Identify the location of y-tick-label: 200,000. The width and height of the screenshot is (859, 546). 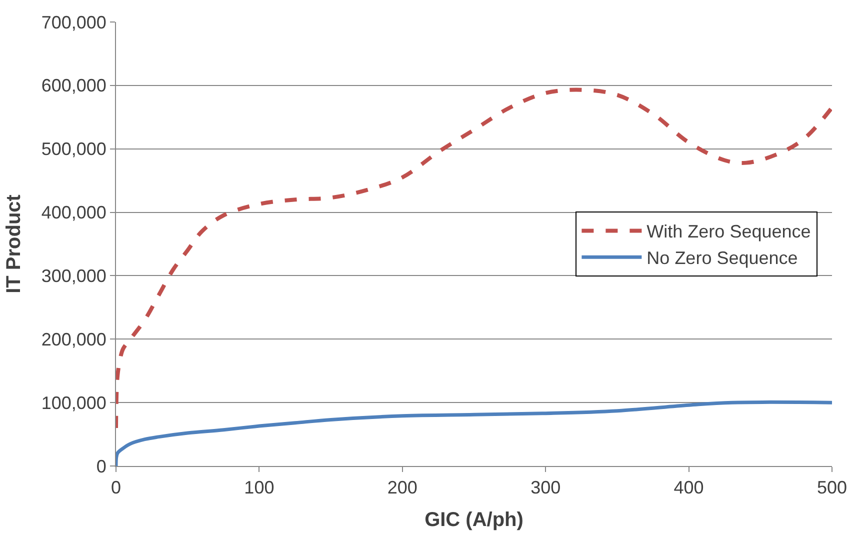
(73, 339).